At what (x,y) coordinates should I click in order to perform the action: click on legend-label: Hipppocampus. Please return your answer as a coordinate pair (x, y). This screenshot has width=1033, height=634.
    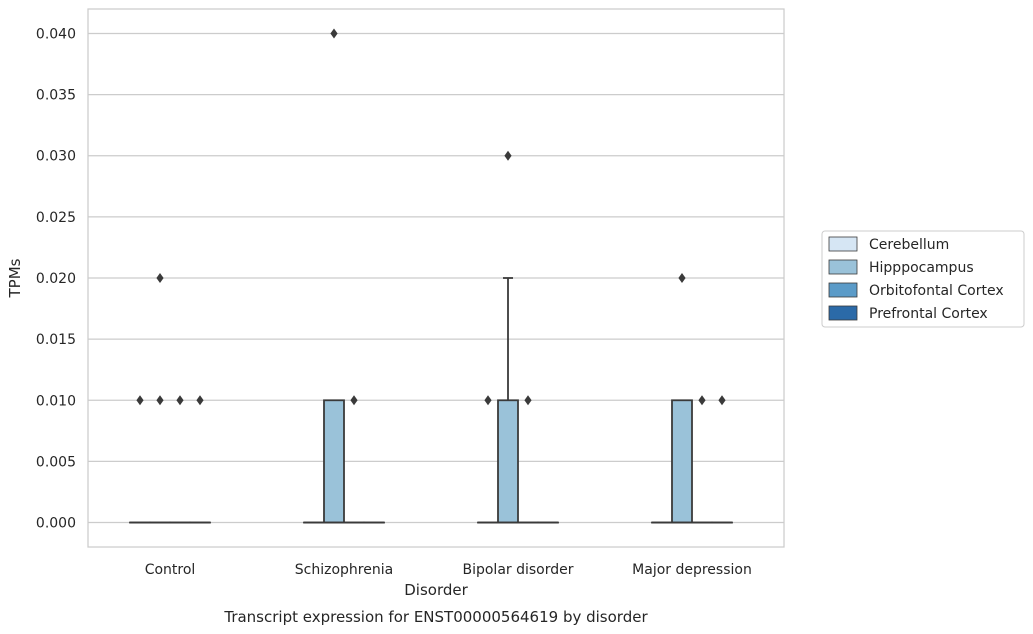
    Looking at the image, I should click on (921, 268).